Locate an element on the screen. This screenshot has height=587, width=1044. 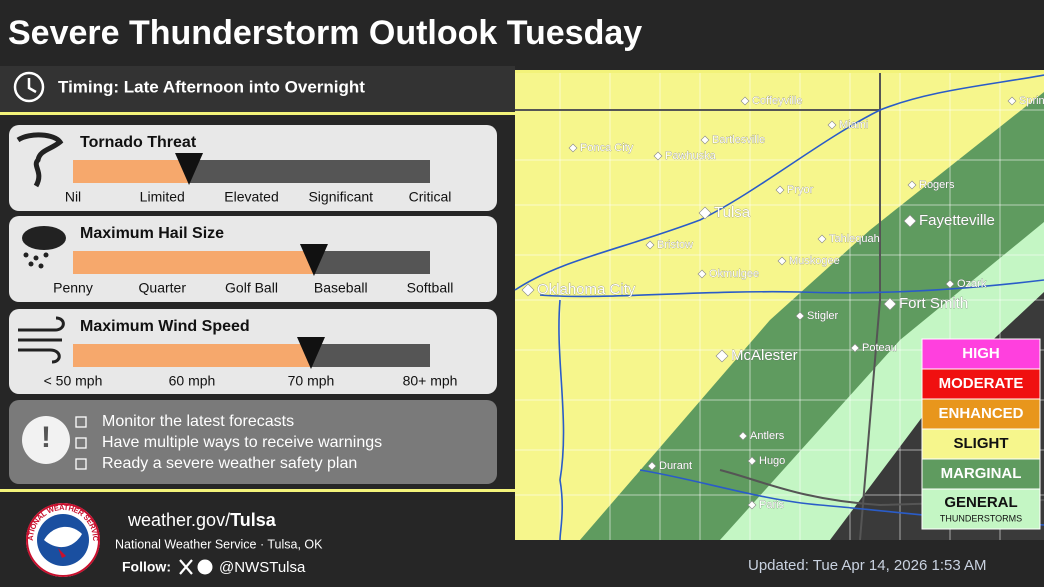
gauge-title: Maximum Wind Speed is located at coordinates (165, 326).